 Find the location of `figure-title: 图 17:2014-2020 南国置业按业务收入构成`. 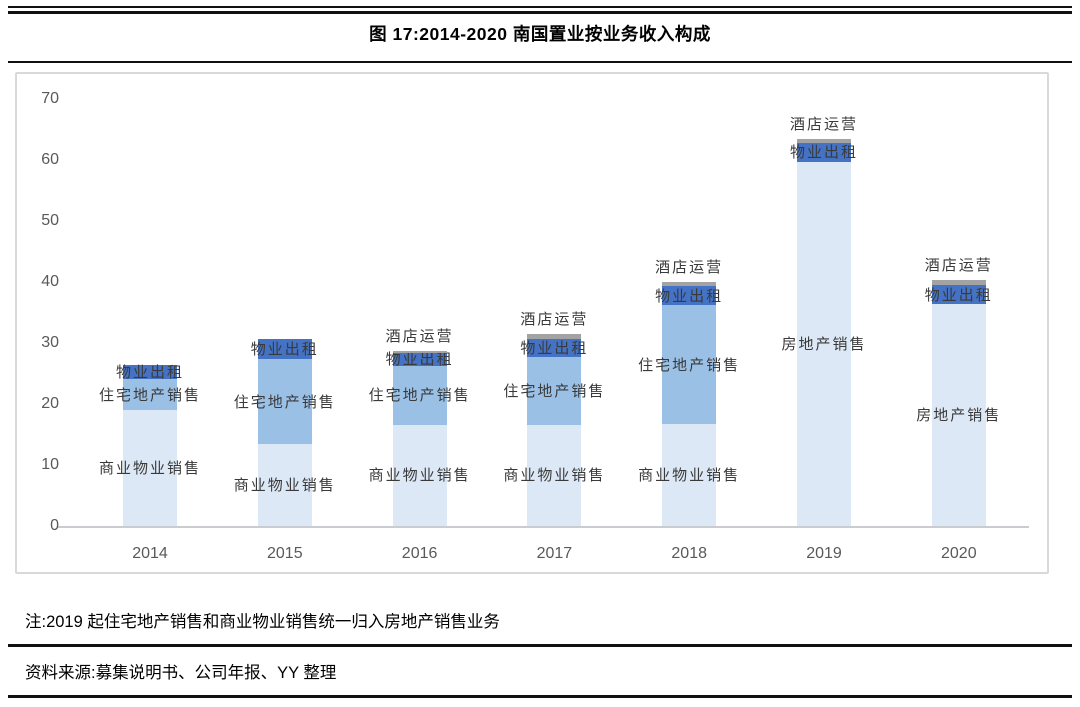

figure-title: 图 17:2014-2020 南国置业按业务收入构成 is located at coordinates (540, 34).